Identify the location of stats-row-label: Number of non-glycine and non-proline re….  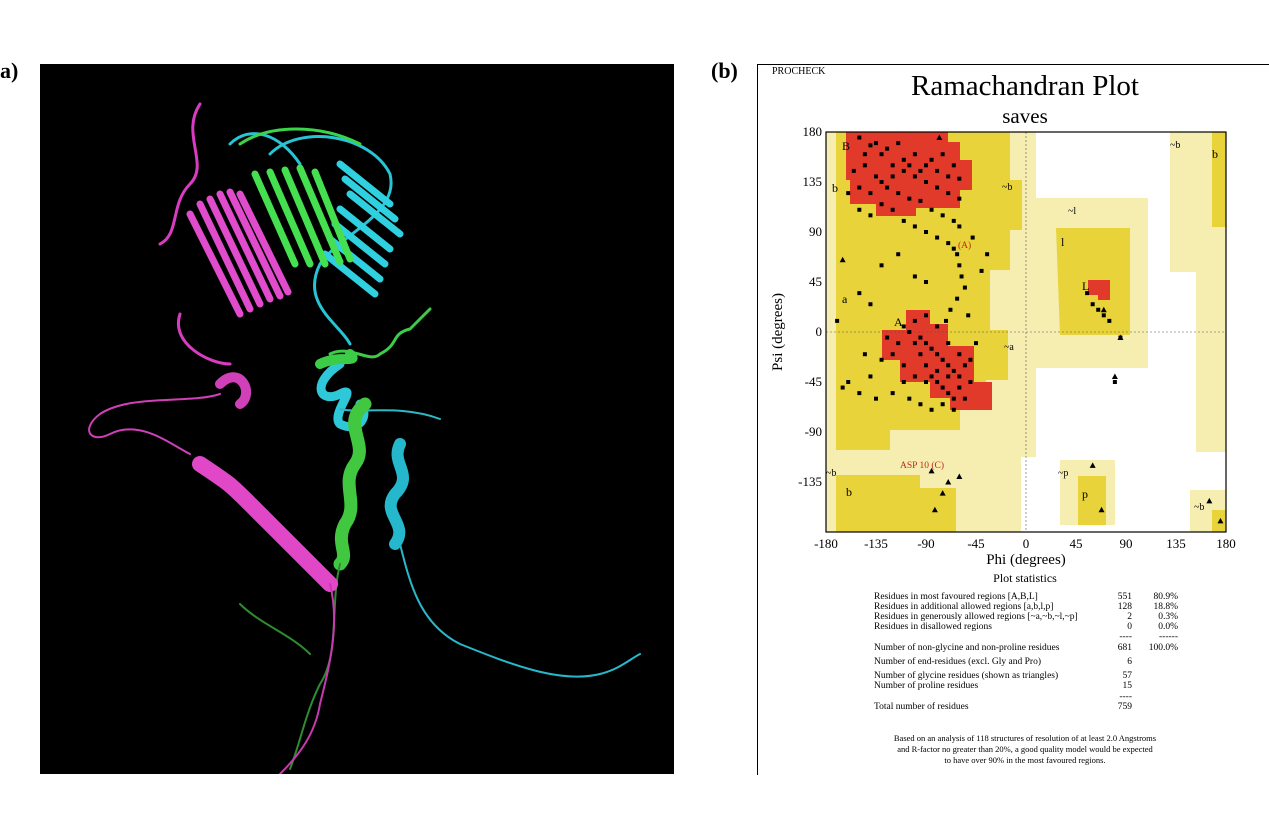
(967, 648).